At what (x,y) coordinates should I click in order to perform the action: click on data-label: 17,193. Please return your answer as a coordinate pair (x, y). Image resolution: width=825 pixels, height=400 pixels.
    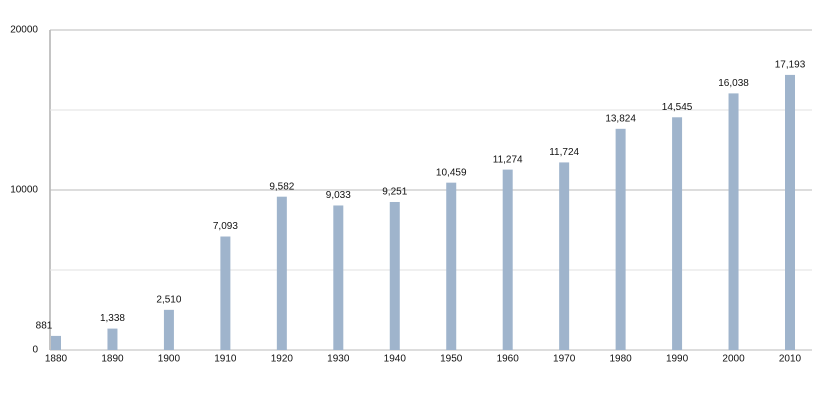
    Looking at the image, I should click on (790, 65).